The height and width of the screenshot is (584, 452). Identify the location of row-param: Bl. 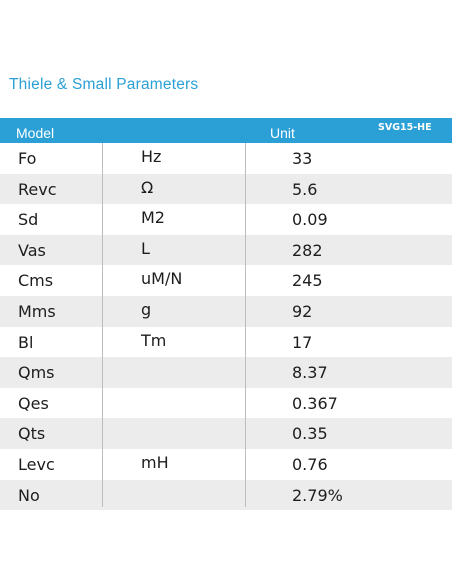
(26, 342).